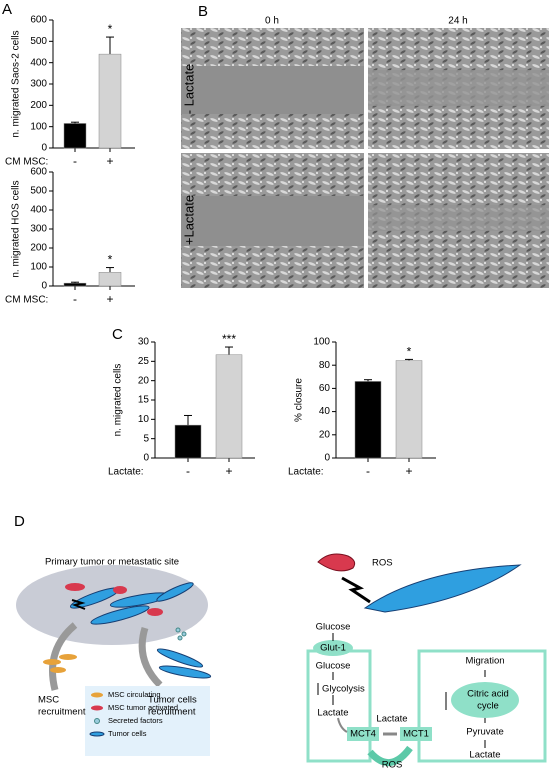 The height and width of the screenshot is (777, 550). Describe the element at coordinates (134, 694) in the screenshot. I see `legend-label: MSC circulating` at that location.